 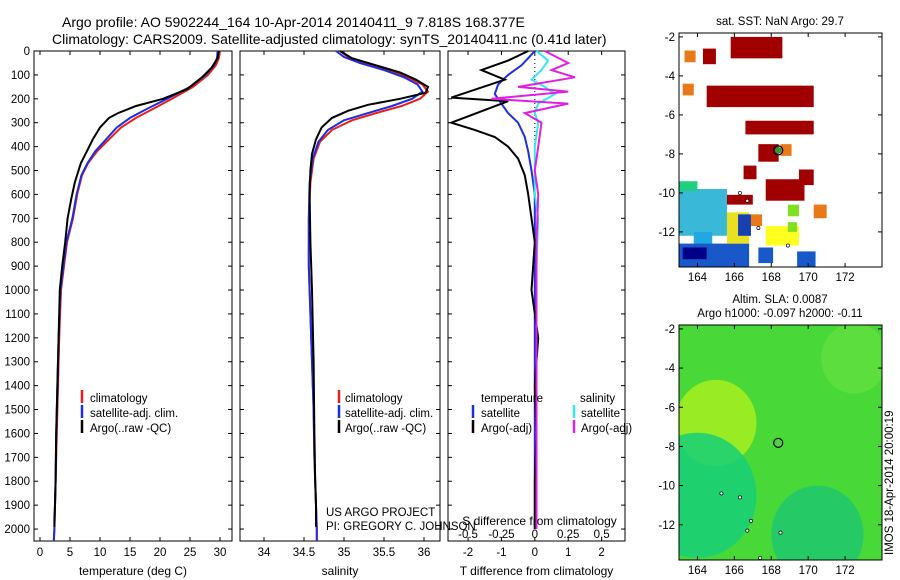 What do you see at coordinates (70, 553) in the screenshot?
I see `x-tick-label: 5` at bounding box center [70, 553].